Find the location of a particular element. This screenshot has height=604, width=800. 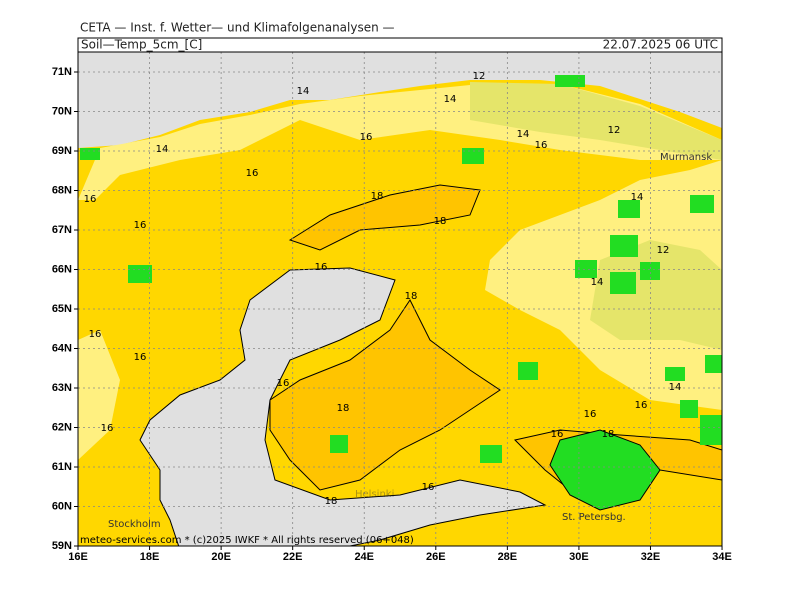

lon-label: 18E is located at coordinates (150, 557).